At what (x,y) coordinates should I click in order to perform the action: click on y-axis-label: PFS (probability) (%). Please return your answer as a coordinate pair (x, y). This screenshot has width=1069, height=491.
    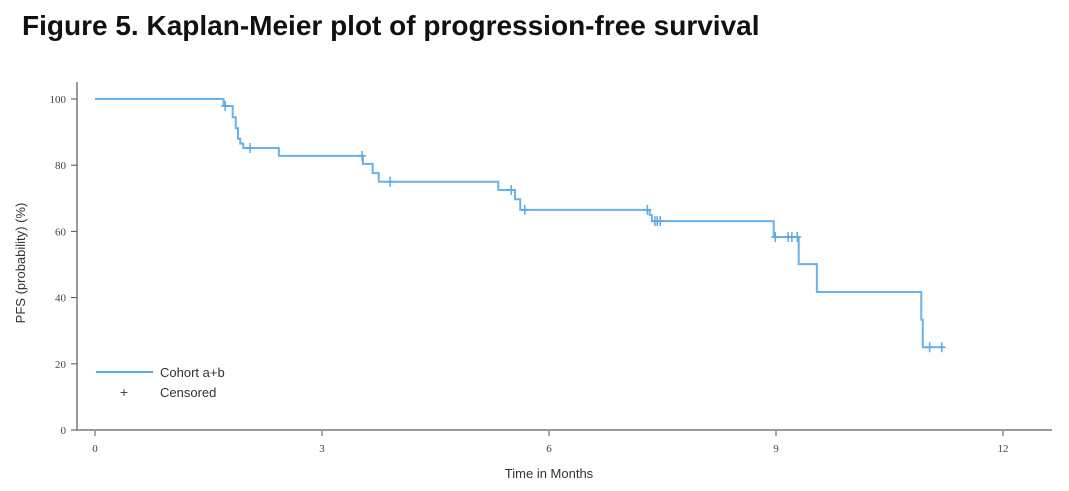
    Looking at the image, I should click on (20, 263).